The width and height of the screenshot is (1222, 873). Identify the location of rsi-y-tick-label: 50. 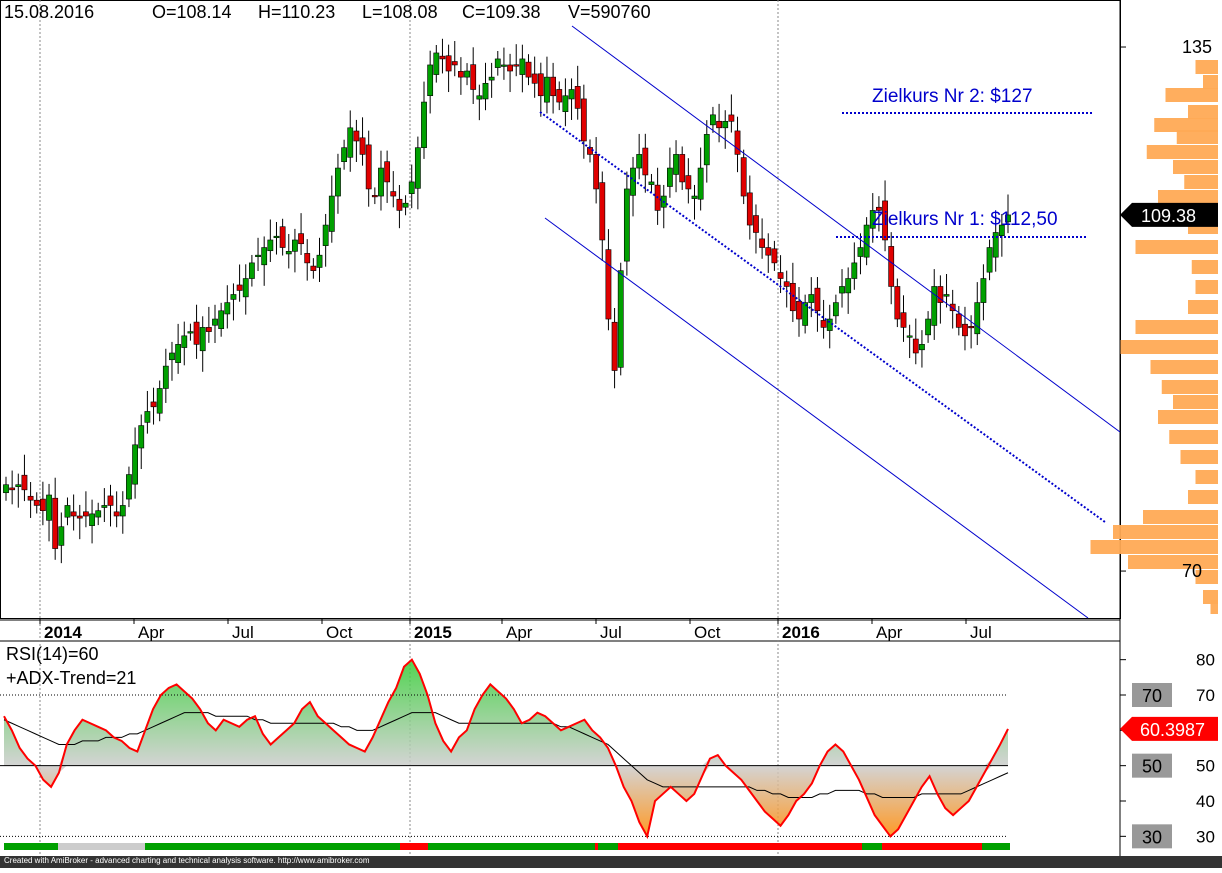
(1205, 766).